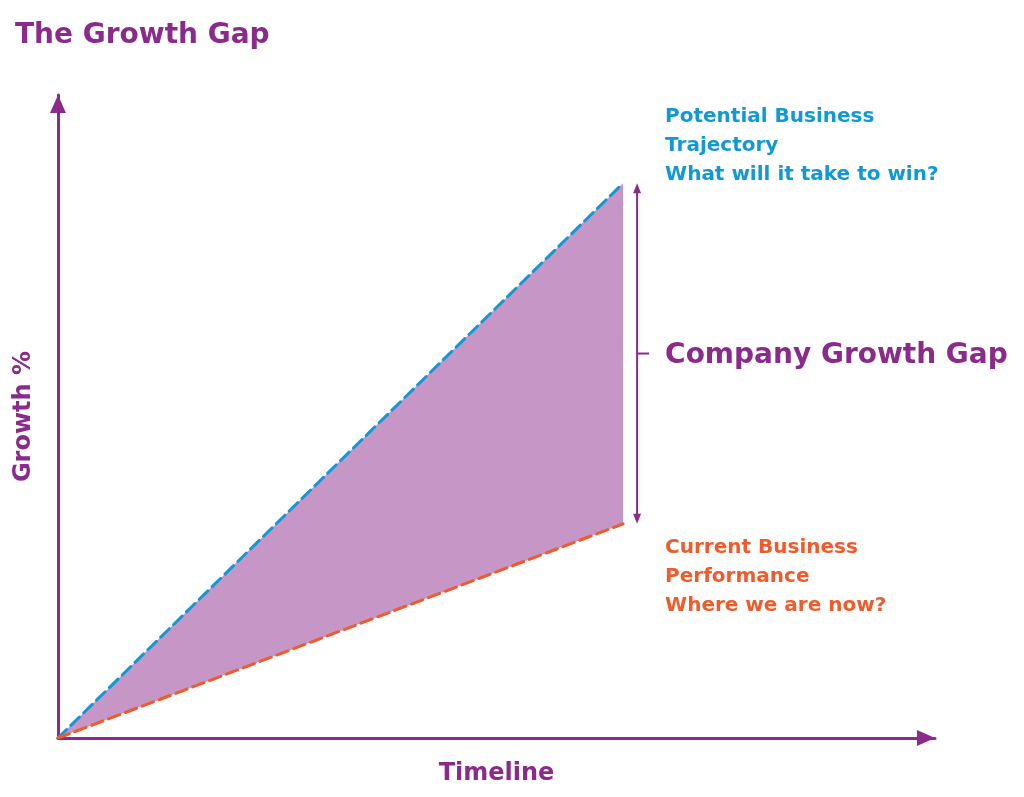 Image resolution: width=1024 pixels, height=797 pixels. Describe the element at coordinates (142, 33) in the screenshot. I see `chart-title: The Growth Gap` at that location.